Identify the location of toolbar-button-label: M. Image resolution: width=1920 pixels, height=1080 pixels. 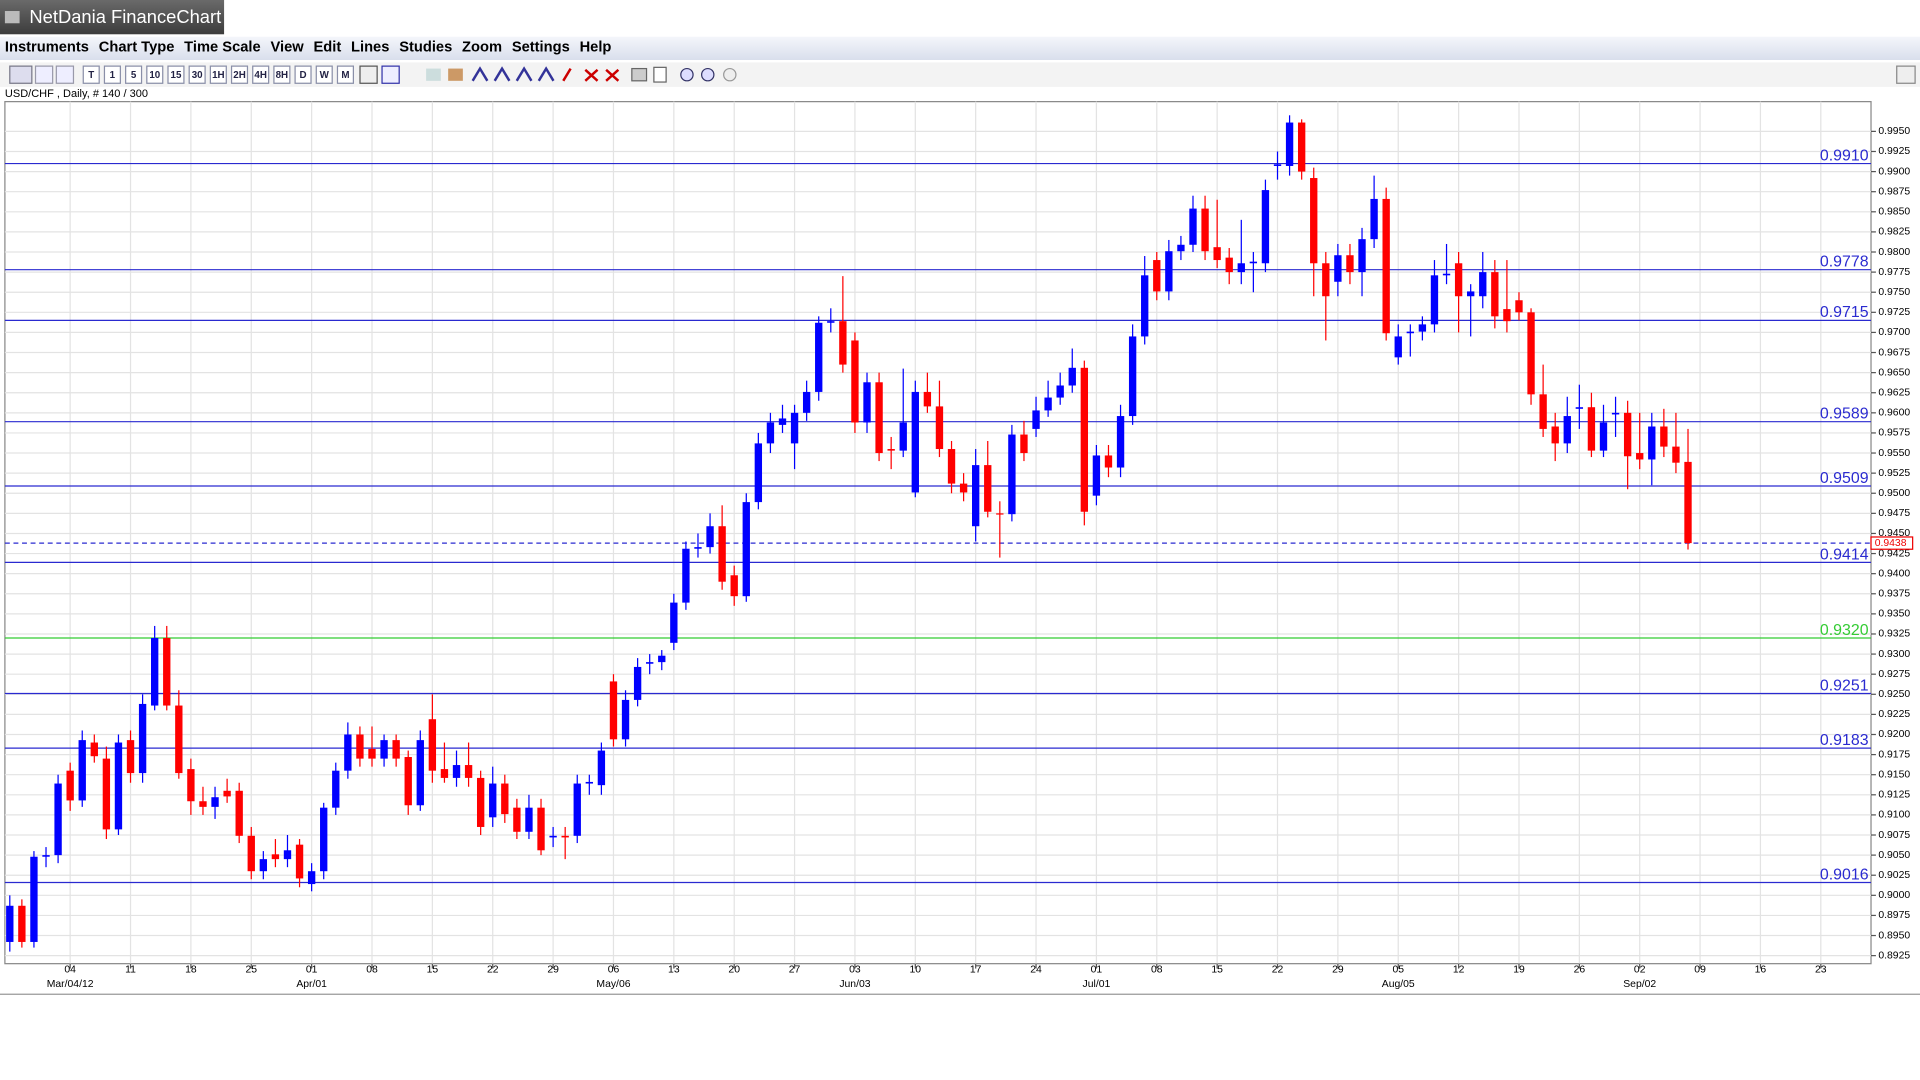
(345, 75).